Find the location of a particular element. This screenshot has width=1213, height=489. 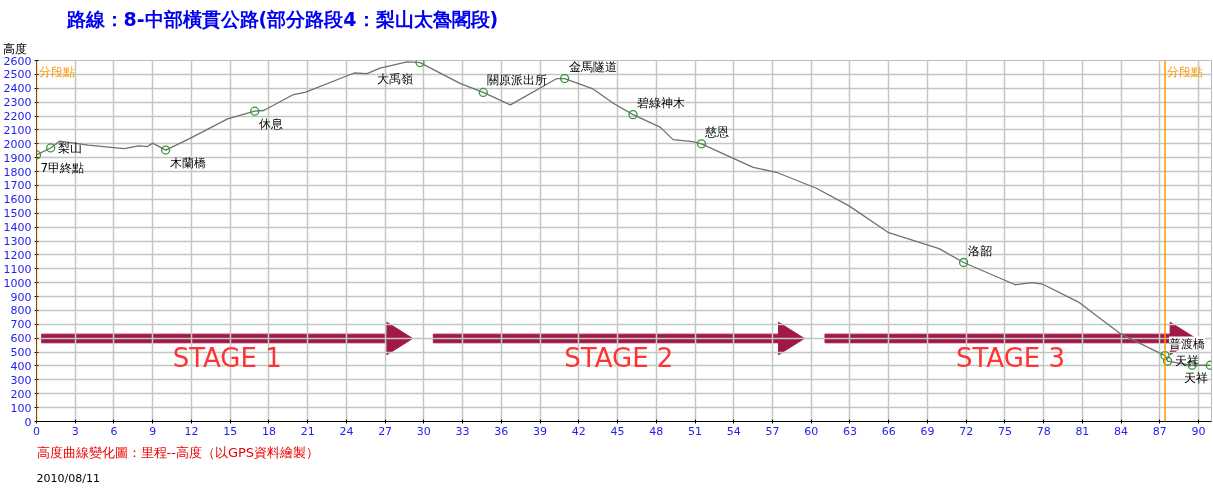

y-tick-label: 1600 is located at coordinates (17, 200).